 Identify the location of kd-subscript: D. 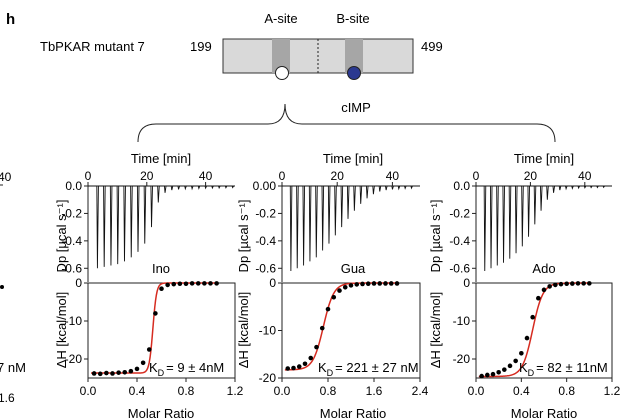
(161, 373).